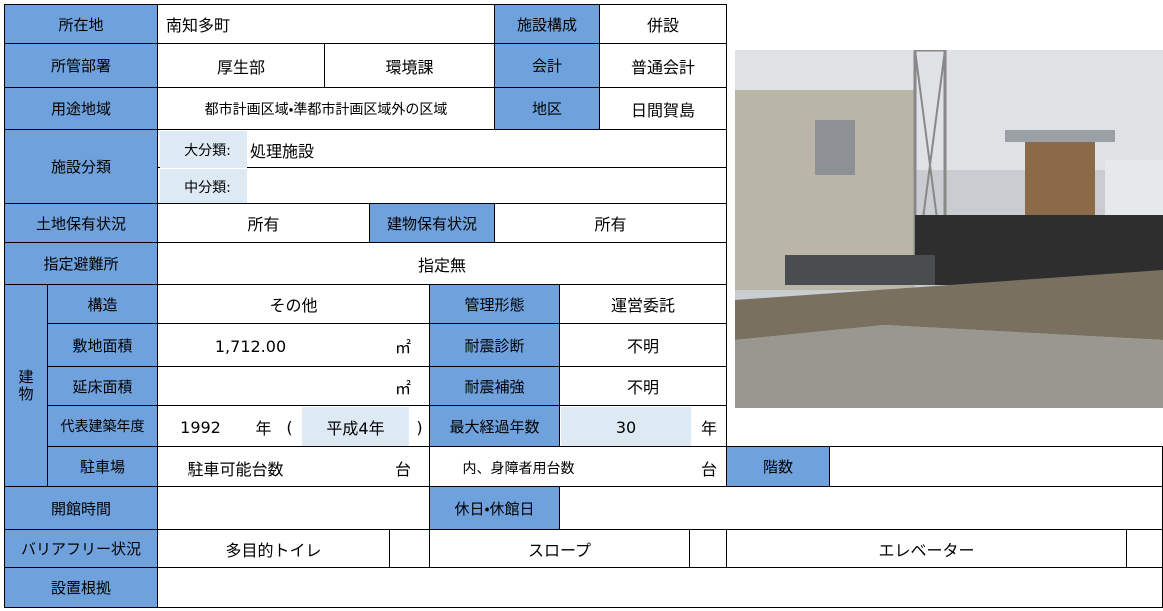  I want to click on value-cell: 多目的トイレ, so click(273, 548).